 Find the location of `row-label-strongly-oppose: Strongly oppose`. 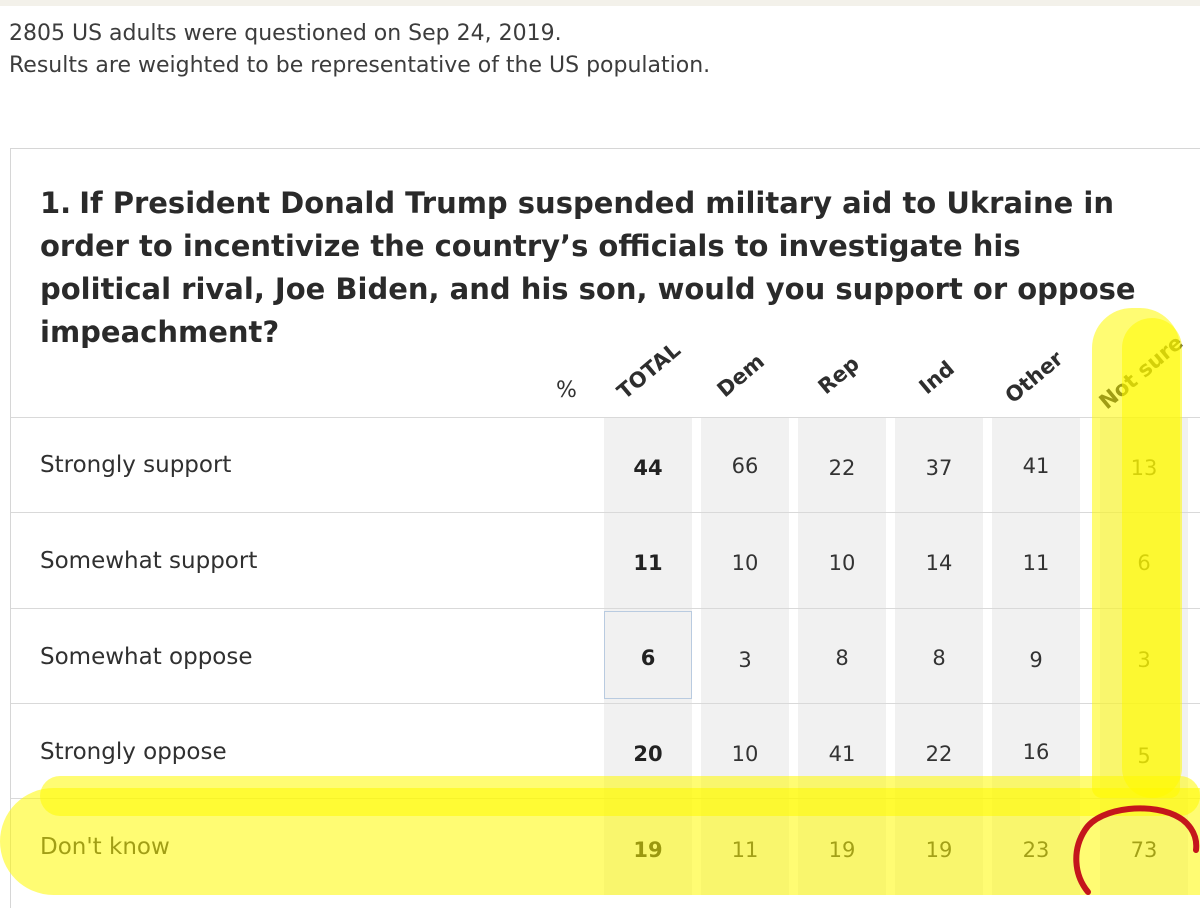

row-label-strongly-oppose: Strongly oppose is located at coordinates (133, 752).